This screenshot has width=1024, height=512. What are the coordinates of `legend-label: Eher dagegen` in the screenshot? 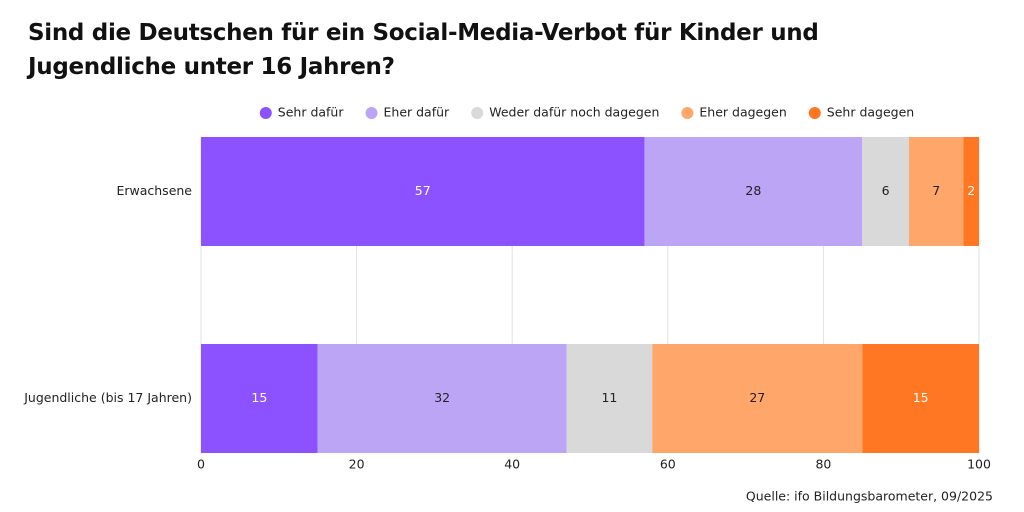 It's located at (742, 112).